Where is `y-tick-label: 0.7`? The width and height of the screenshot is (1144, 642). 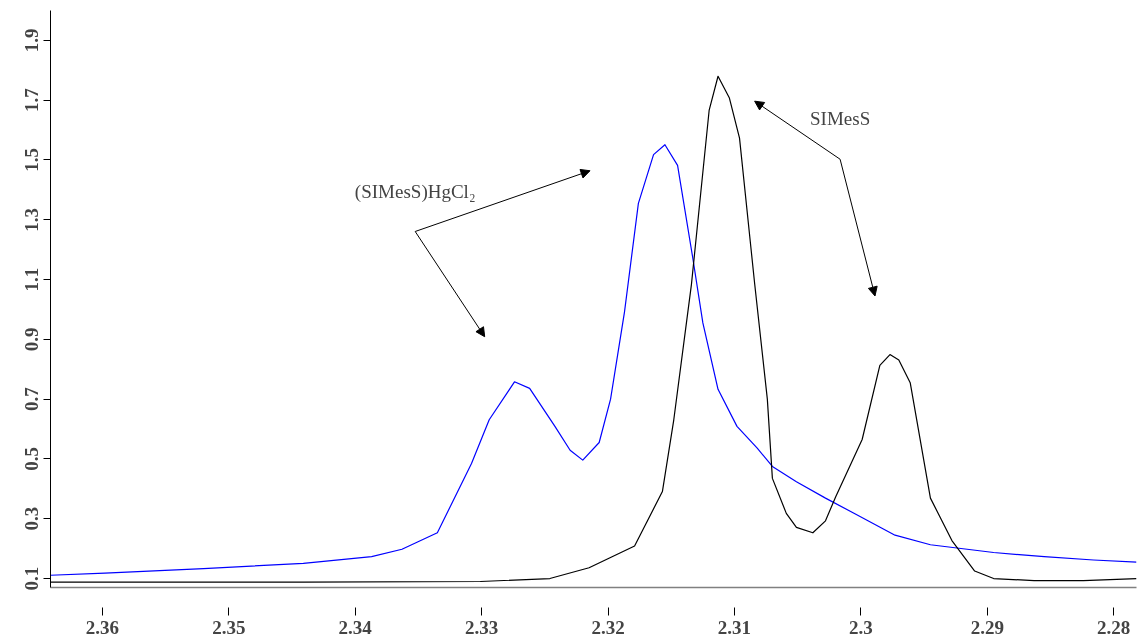
y-tick-label: 0.7 is located at coordinates (32, 399).